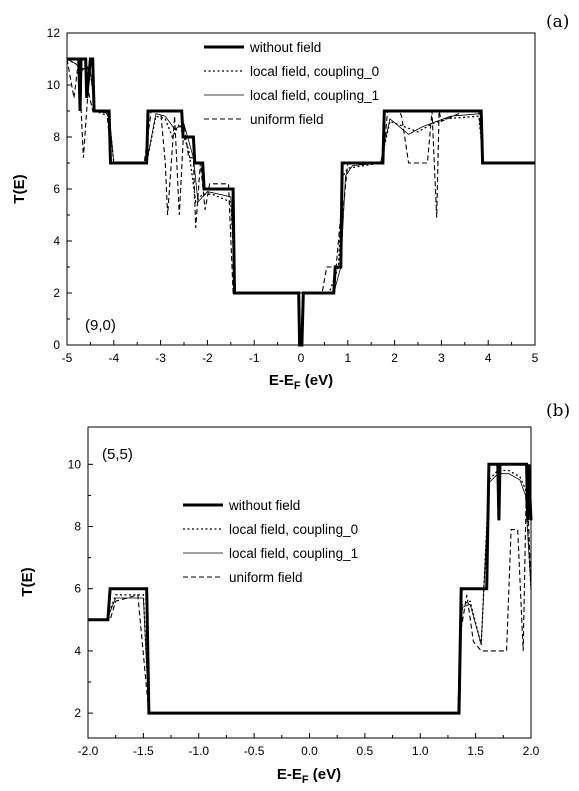 The width and height of the screenshot is (579, 791). What do you see at coordinates (293, 553) in the screenshot?
I see `panel-b-legend-label: local field, coupling_1` at bounding box center [293, 553].